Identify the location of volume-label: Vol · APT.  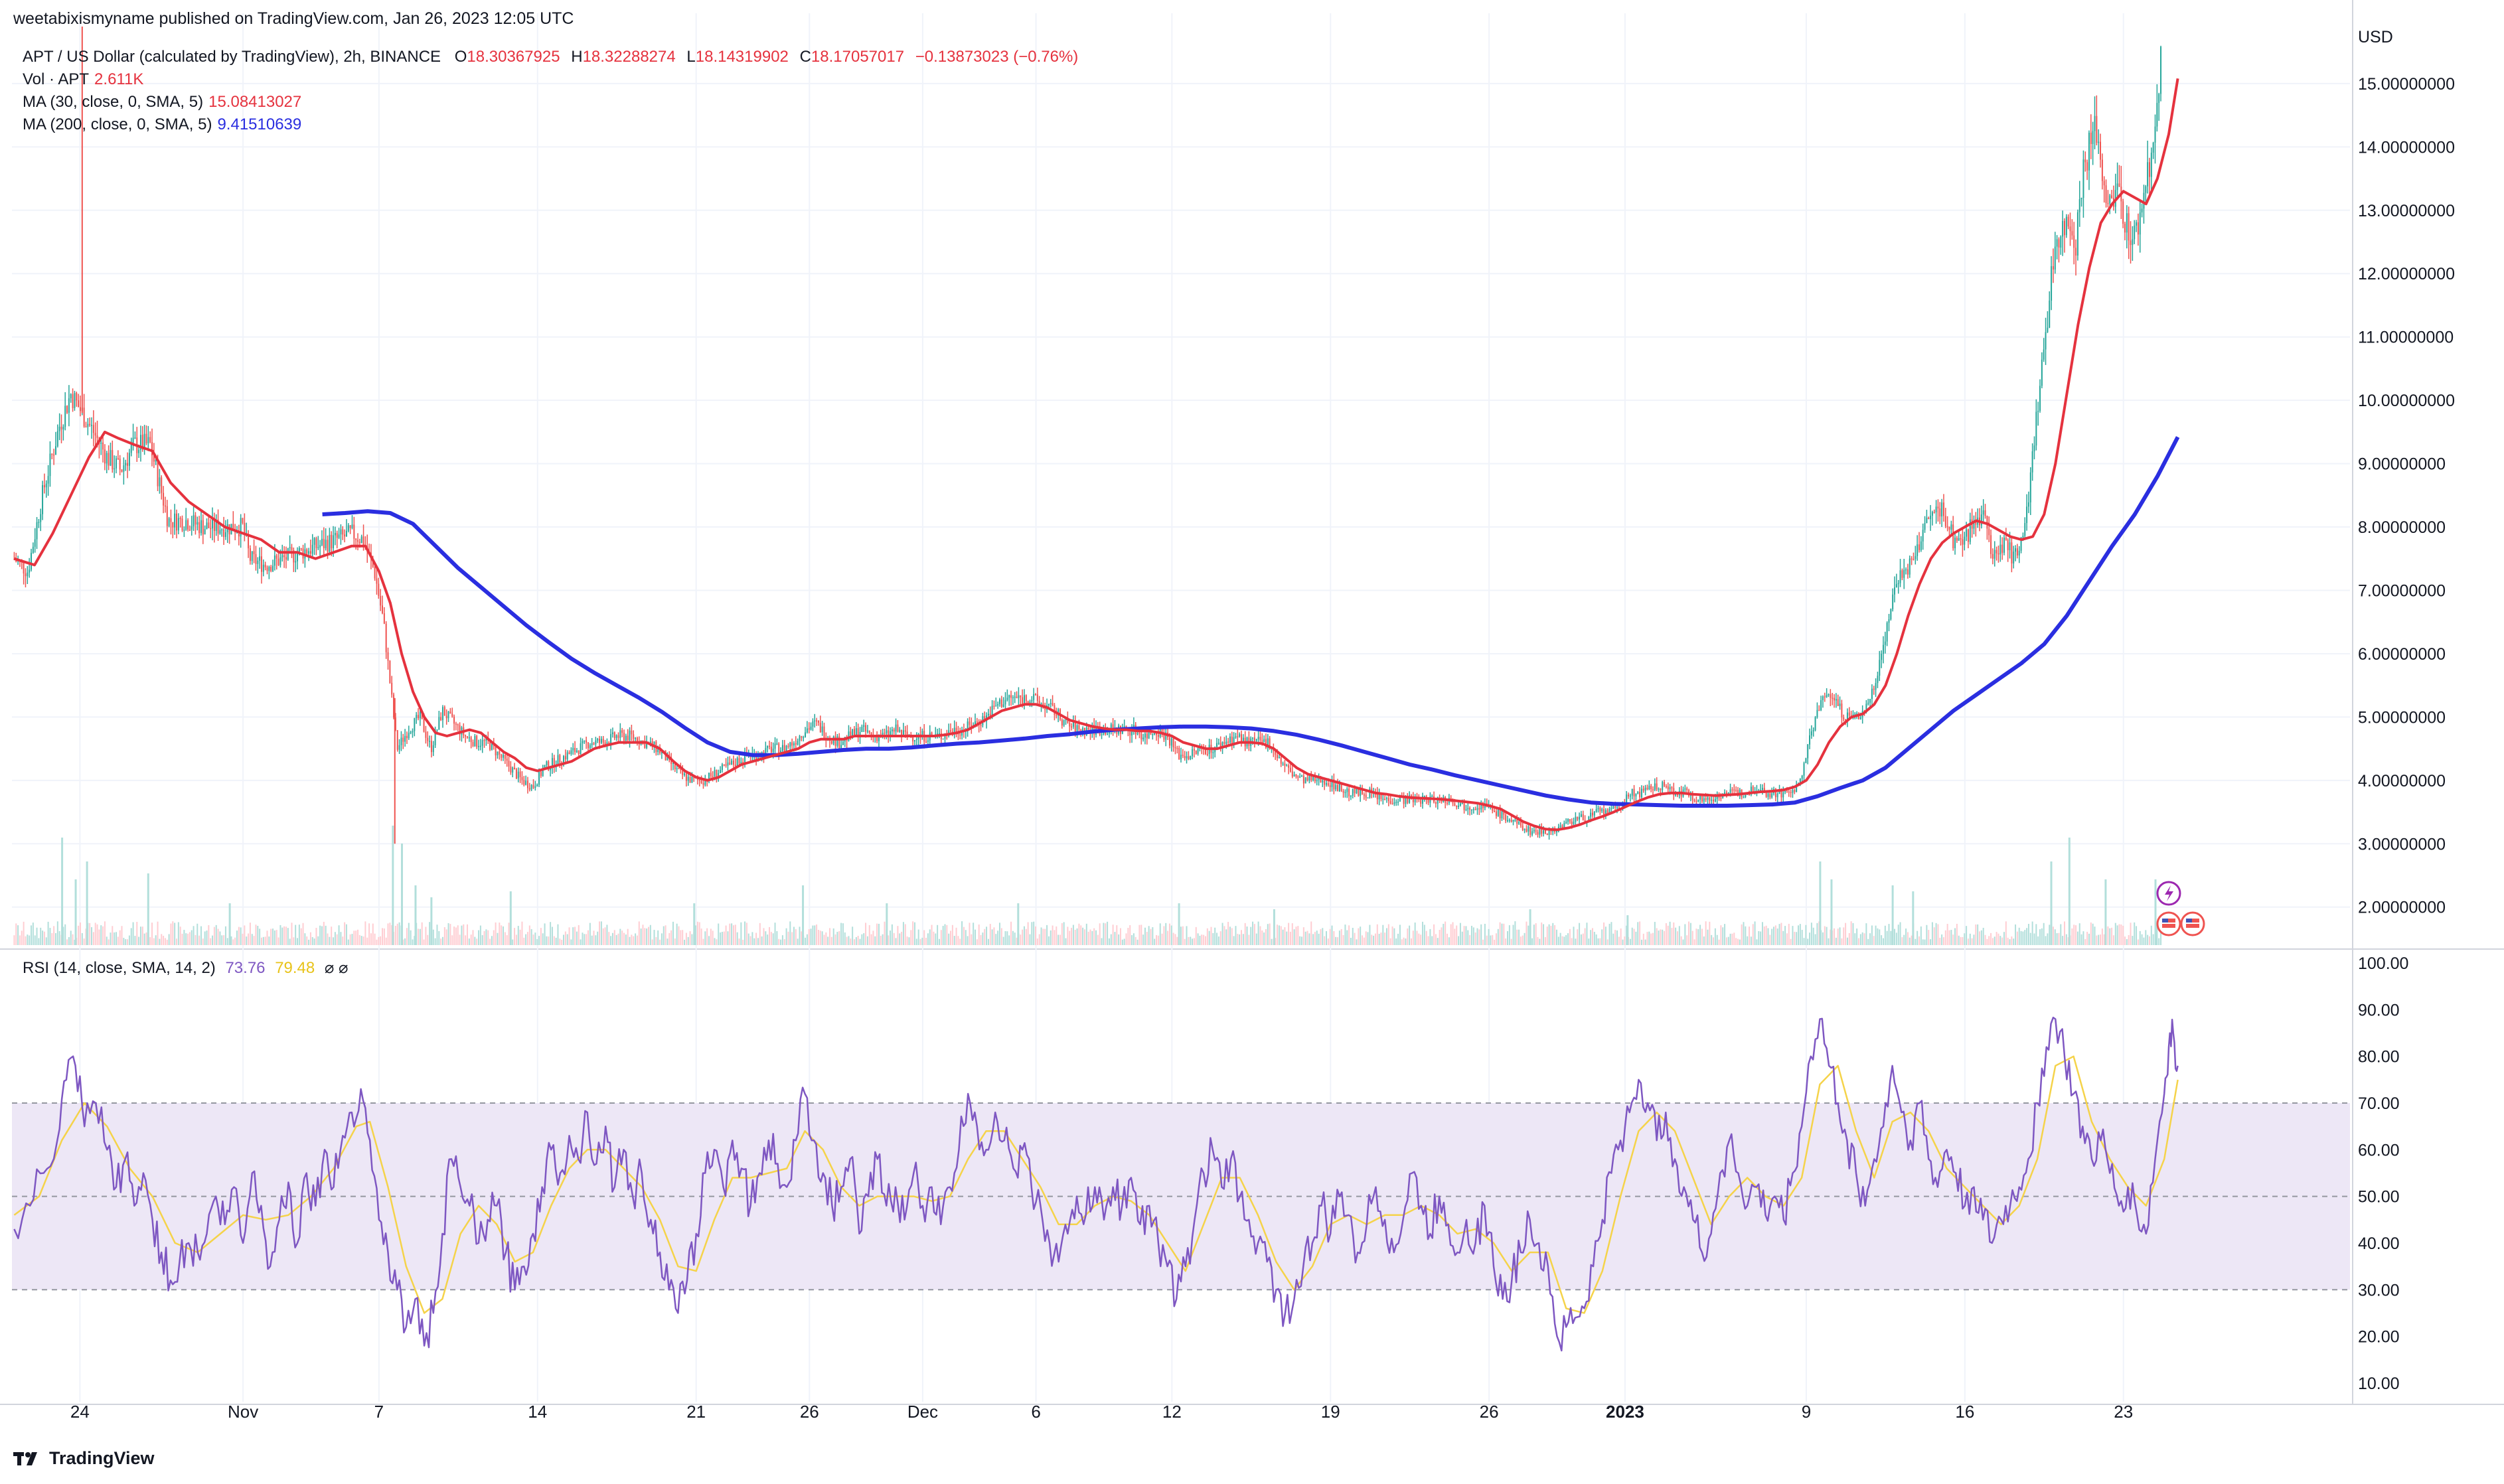
(57, 79).